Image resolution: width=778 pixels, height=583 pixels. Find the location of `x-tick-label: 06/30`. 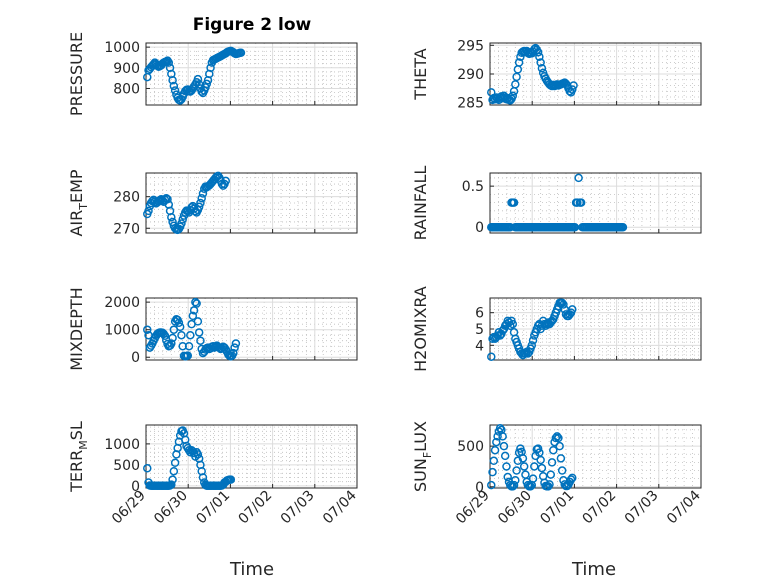

x-tick-label: 06/30 is located at coordinates (515, 508).